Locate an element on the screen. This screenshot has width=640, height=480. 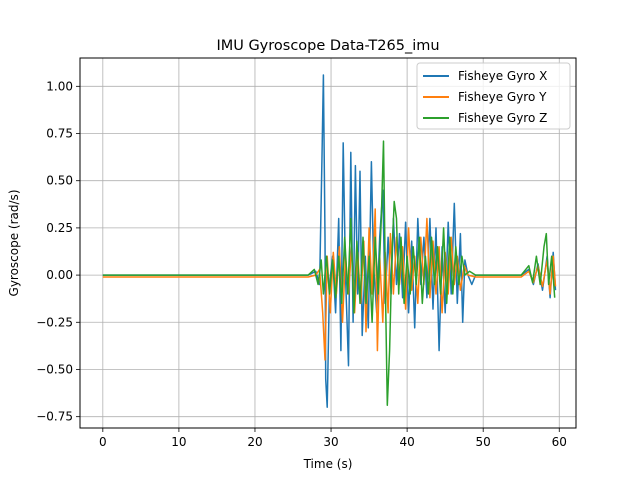
x-tick-label: 0 is located at coordinates (103, 442).